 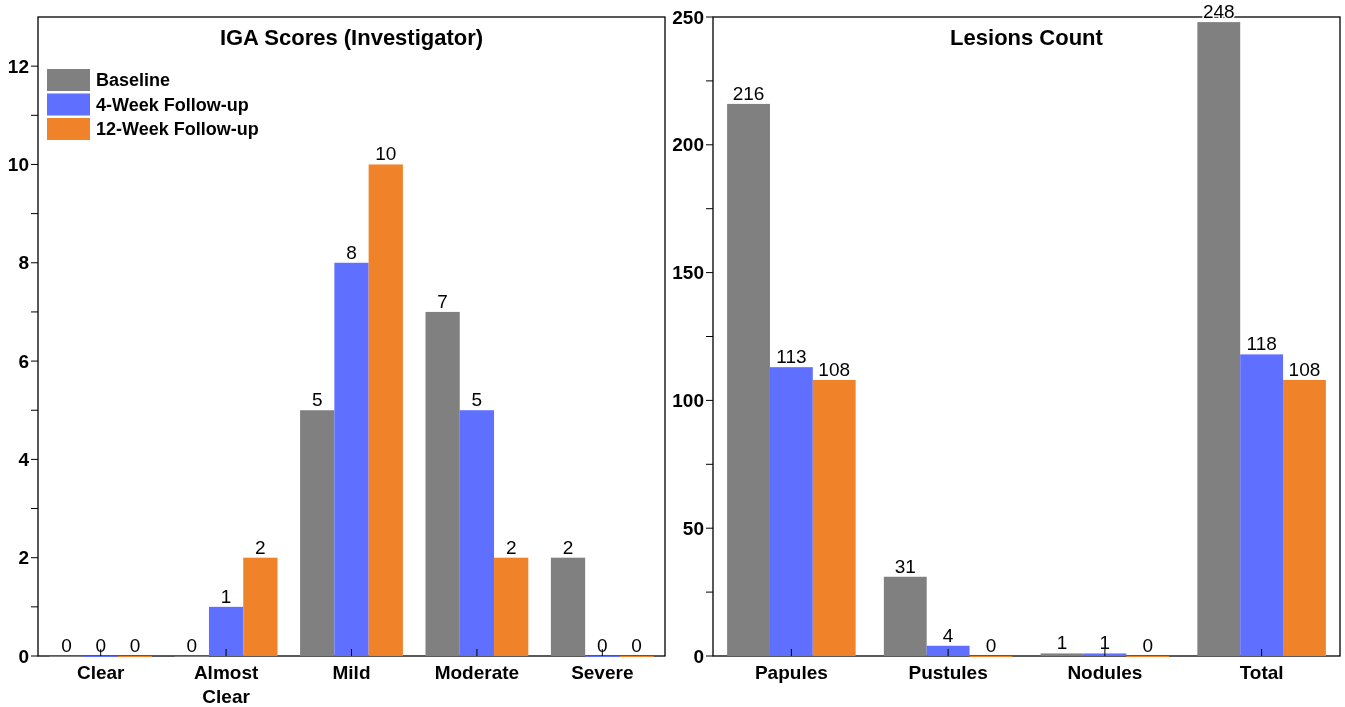 I want to click on x-tick-label: Total, so click(x=1261, y=672).